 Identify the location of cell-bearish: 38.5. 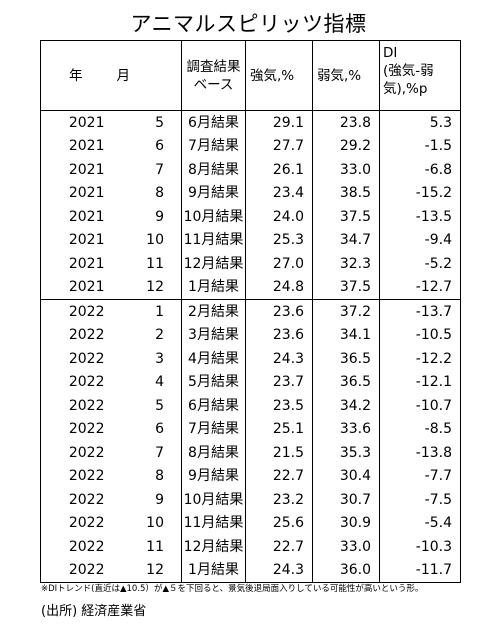
(346, 193).